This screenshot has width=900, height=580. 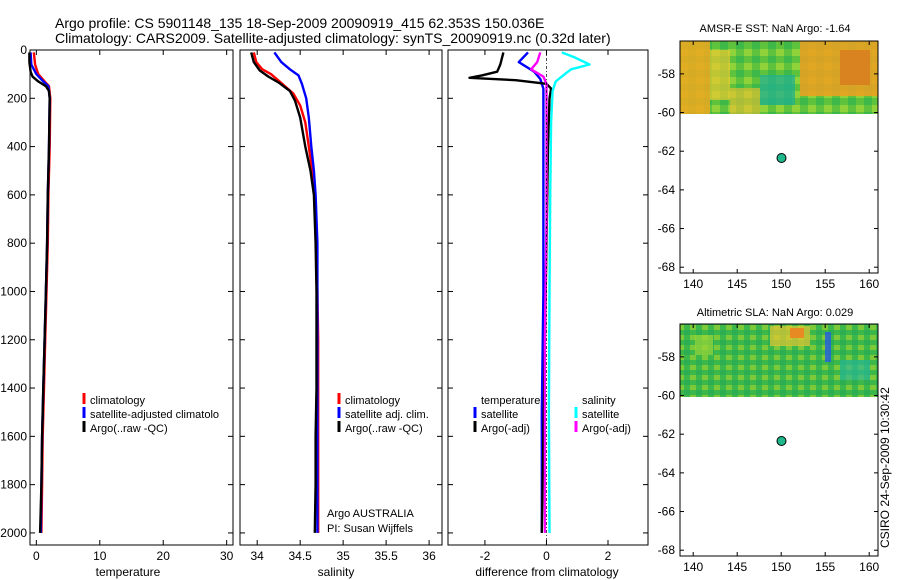 What do you see at coordinates (370, 514) in the screenshot?
I see `annotation-argo-australia: Argo AUSTRALIA` at bounding box center [370, 514].